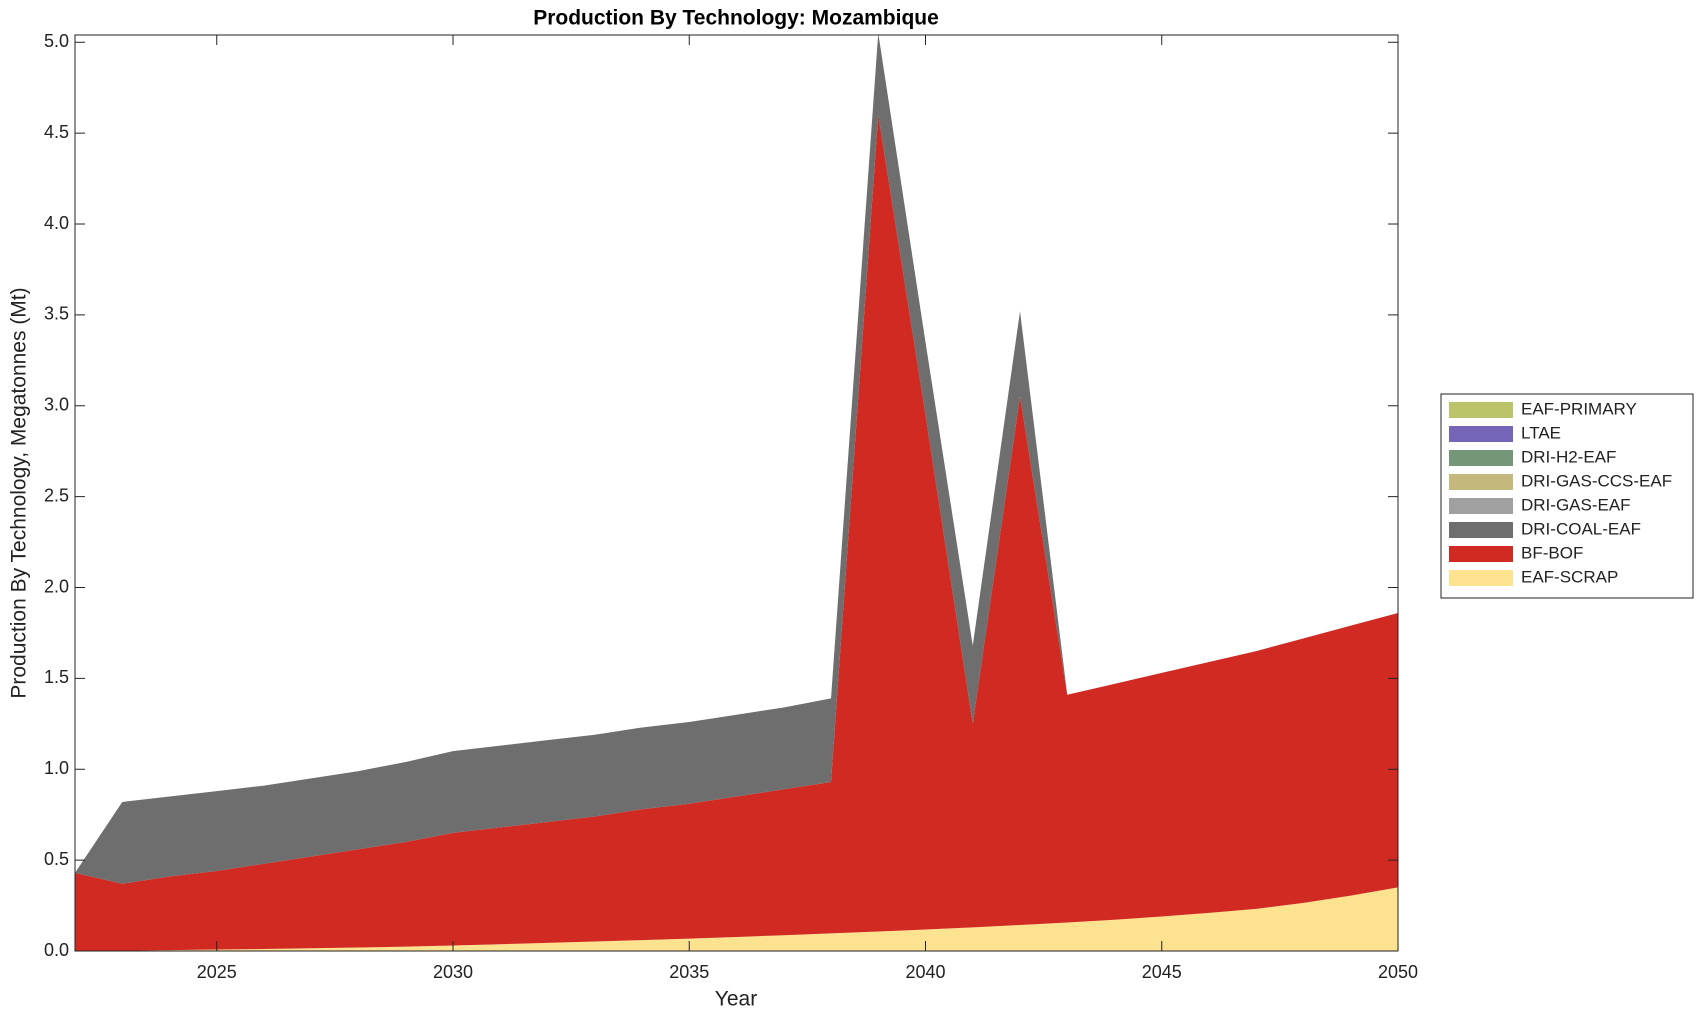 The width and height of the screenshot is (1703, 1020). Describe the element at coordinates (1576, 504) in the screenshot. I see `legend-label: DRI-GAS-EAF` at that location.